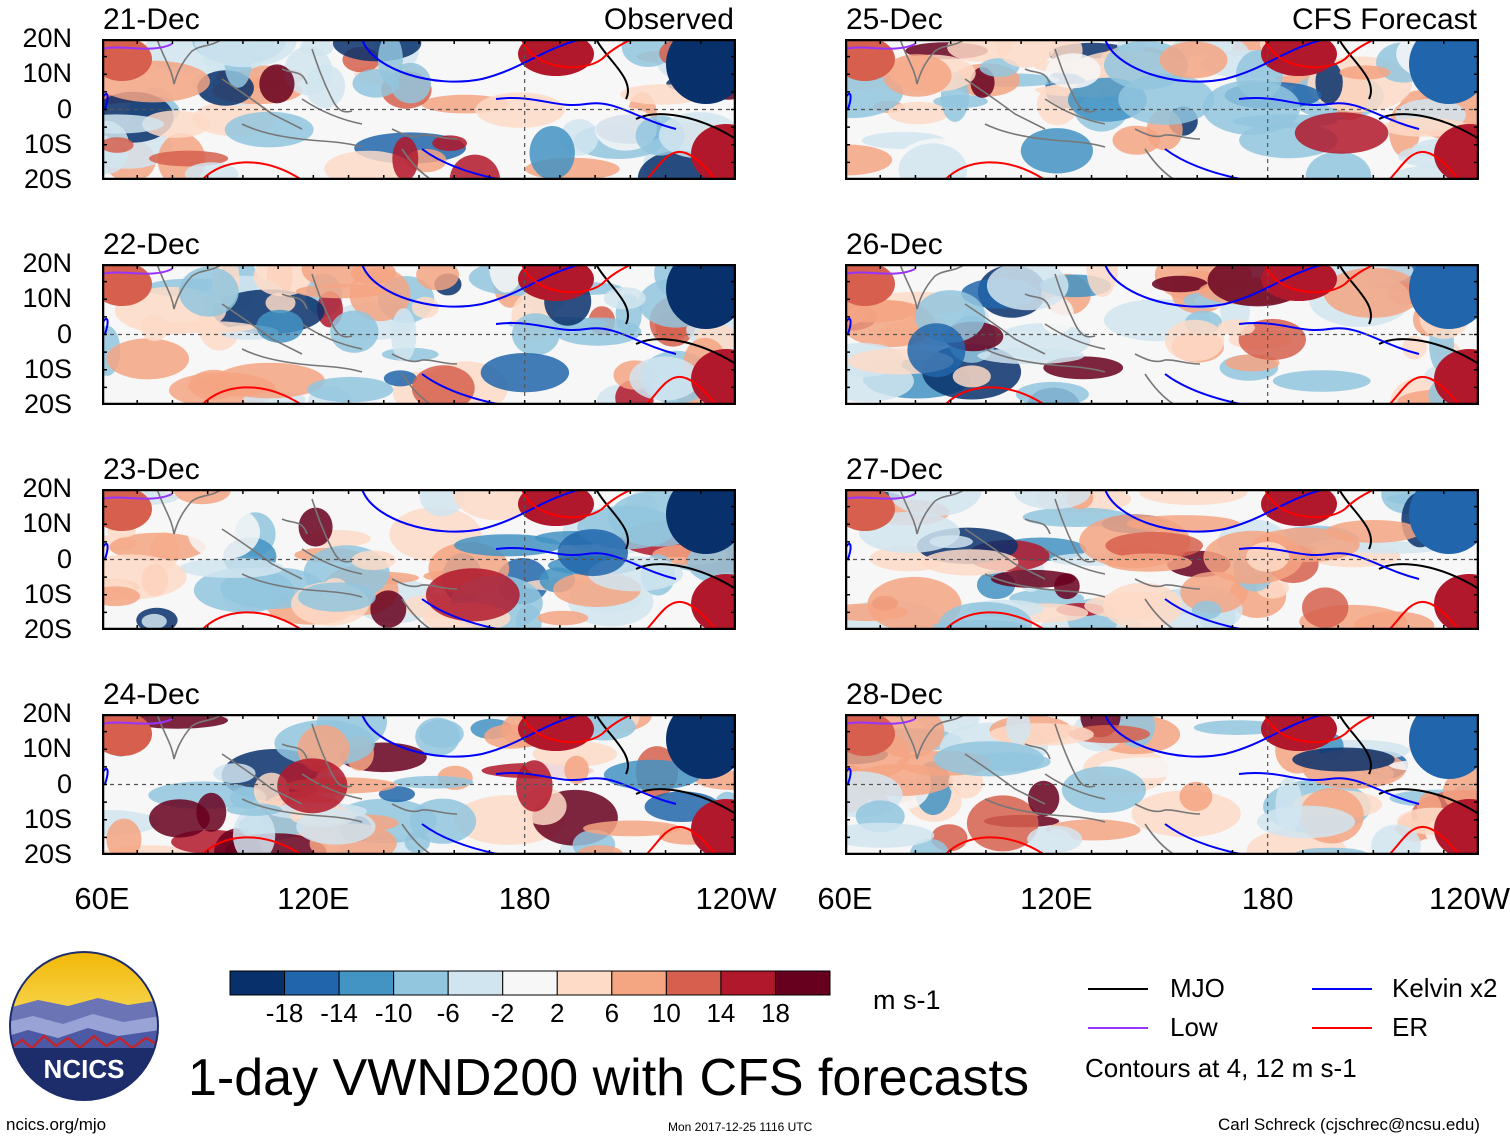 This screenshot has height=1142, width=1510. Describe the element at coordinates (284, 1013) in the screenshot. I see `colorbar-tick-label: -18` at that location.